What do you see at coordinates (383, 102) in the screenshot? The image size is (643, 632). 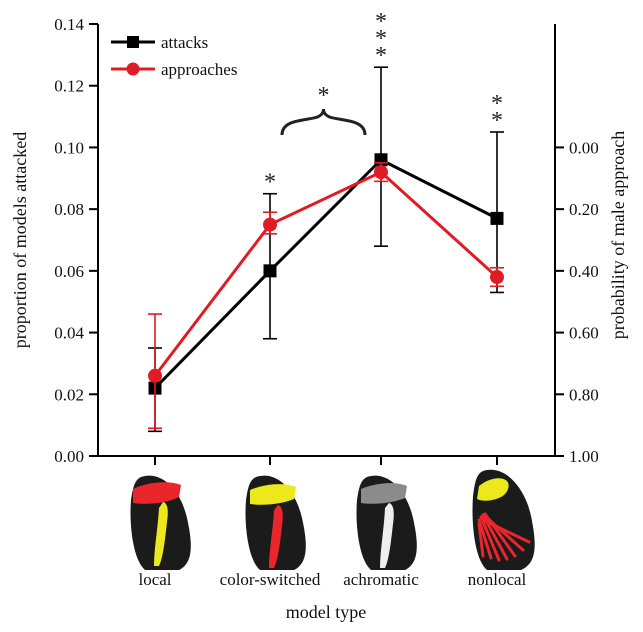 I see `significance-annotations: *******` at bounding box center [383, 102].